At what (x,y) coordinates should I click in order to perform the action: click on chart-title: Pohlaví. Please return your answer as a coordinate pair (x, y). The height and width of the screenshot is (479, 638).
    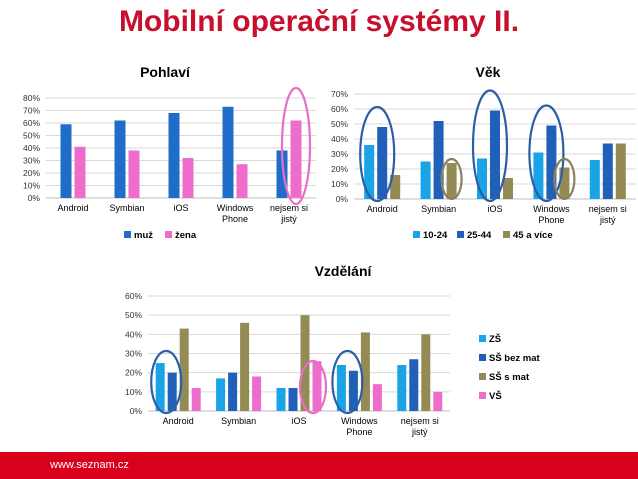
    Looking at the image, I should click on (165, 72).